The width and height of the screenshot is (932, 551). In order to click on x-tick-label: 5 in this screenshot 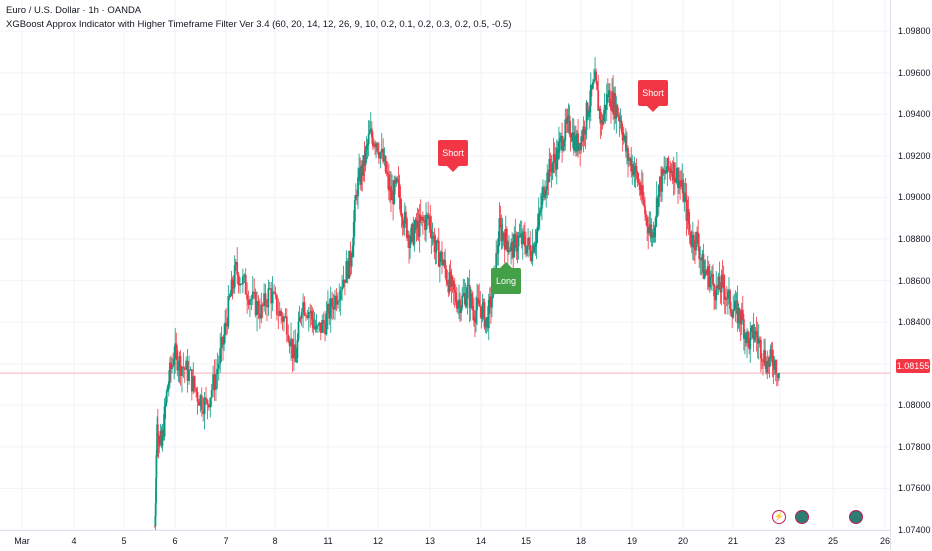, I will do `click(124, 541)`.